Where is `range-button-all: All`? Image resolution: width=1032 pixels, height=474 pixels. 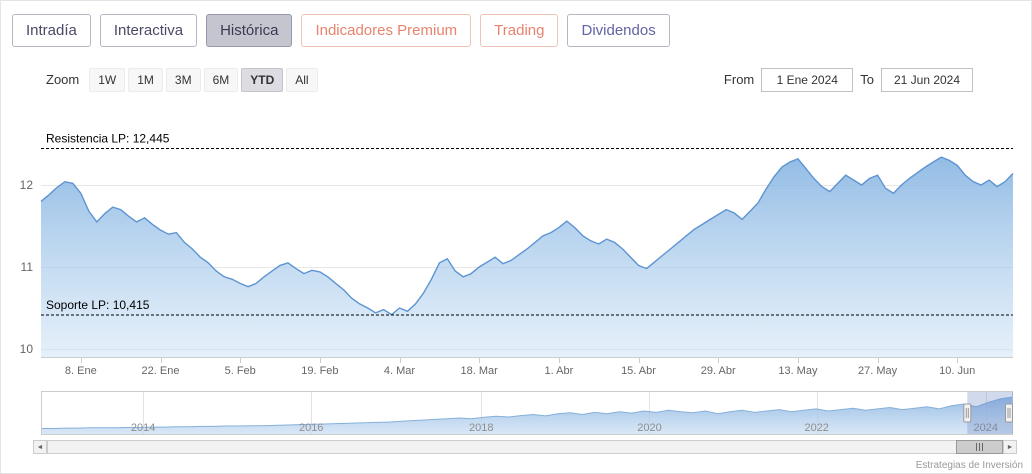 range-button-all: All is located at coordinates (302, 79).